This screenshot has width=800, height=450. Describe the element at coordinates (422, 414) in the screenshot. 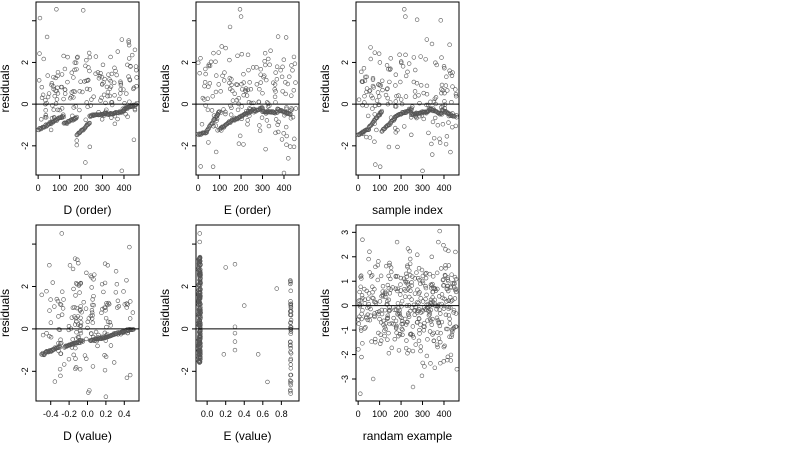

I see `x-tick-label: 300` at that location.